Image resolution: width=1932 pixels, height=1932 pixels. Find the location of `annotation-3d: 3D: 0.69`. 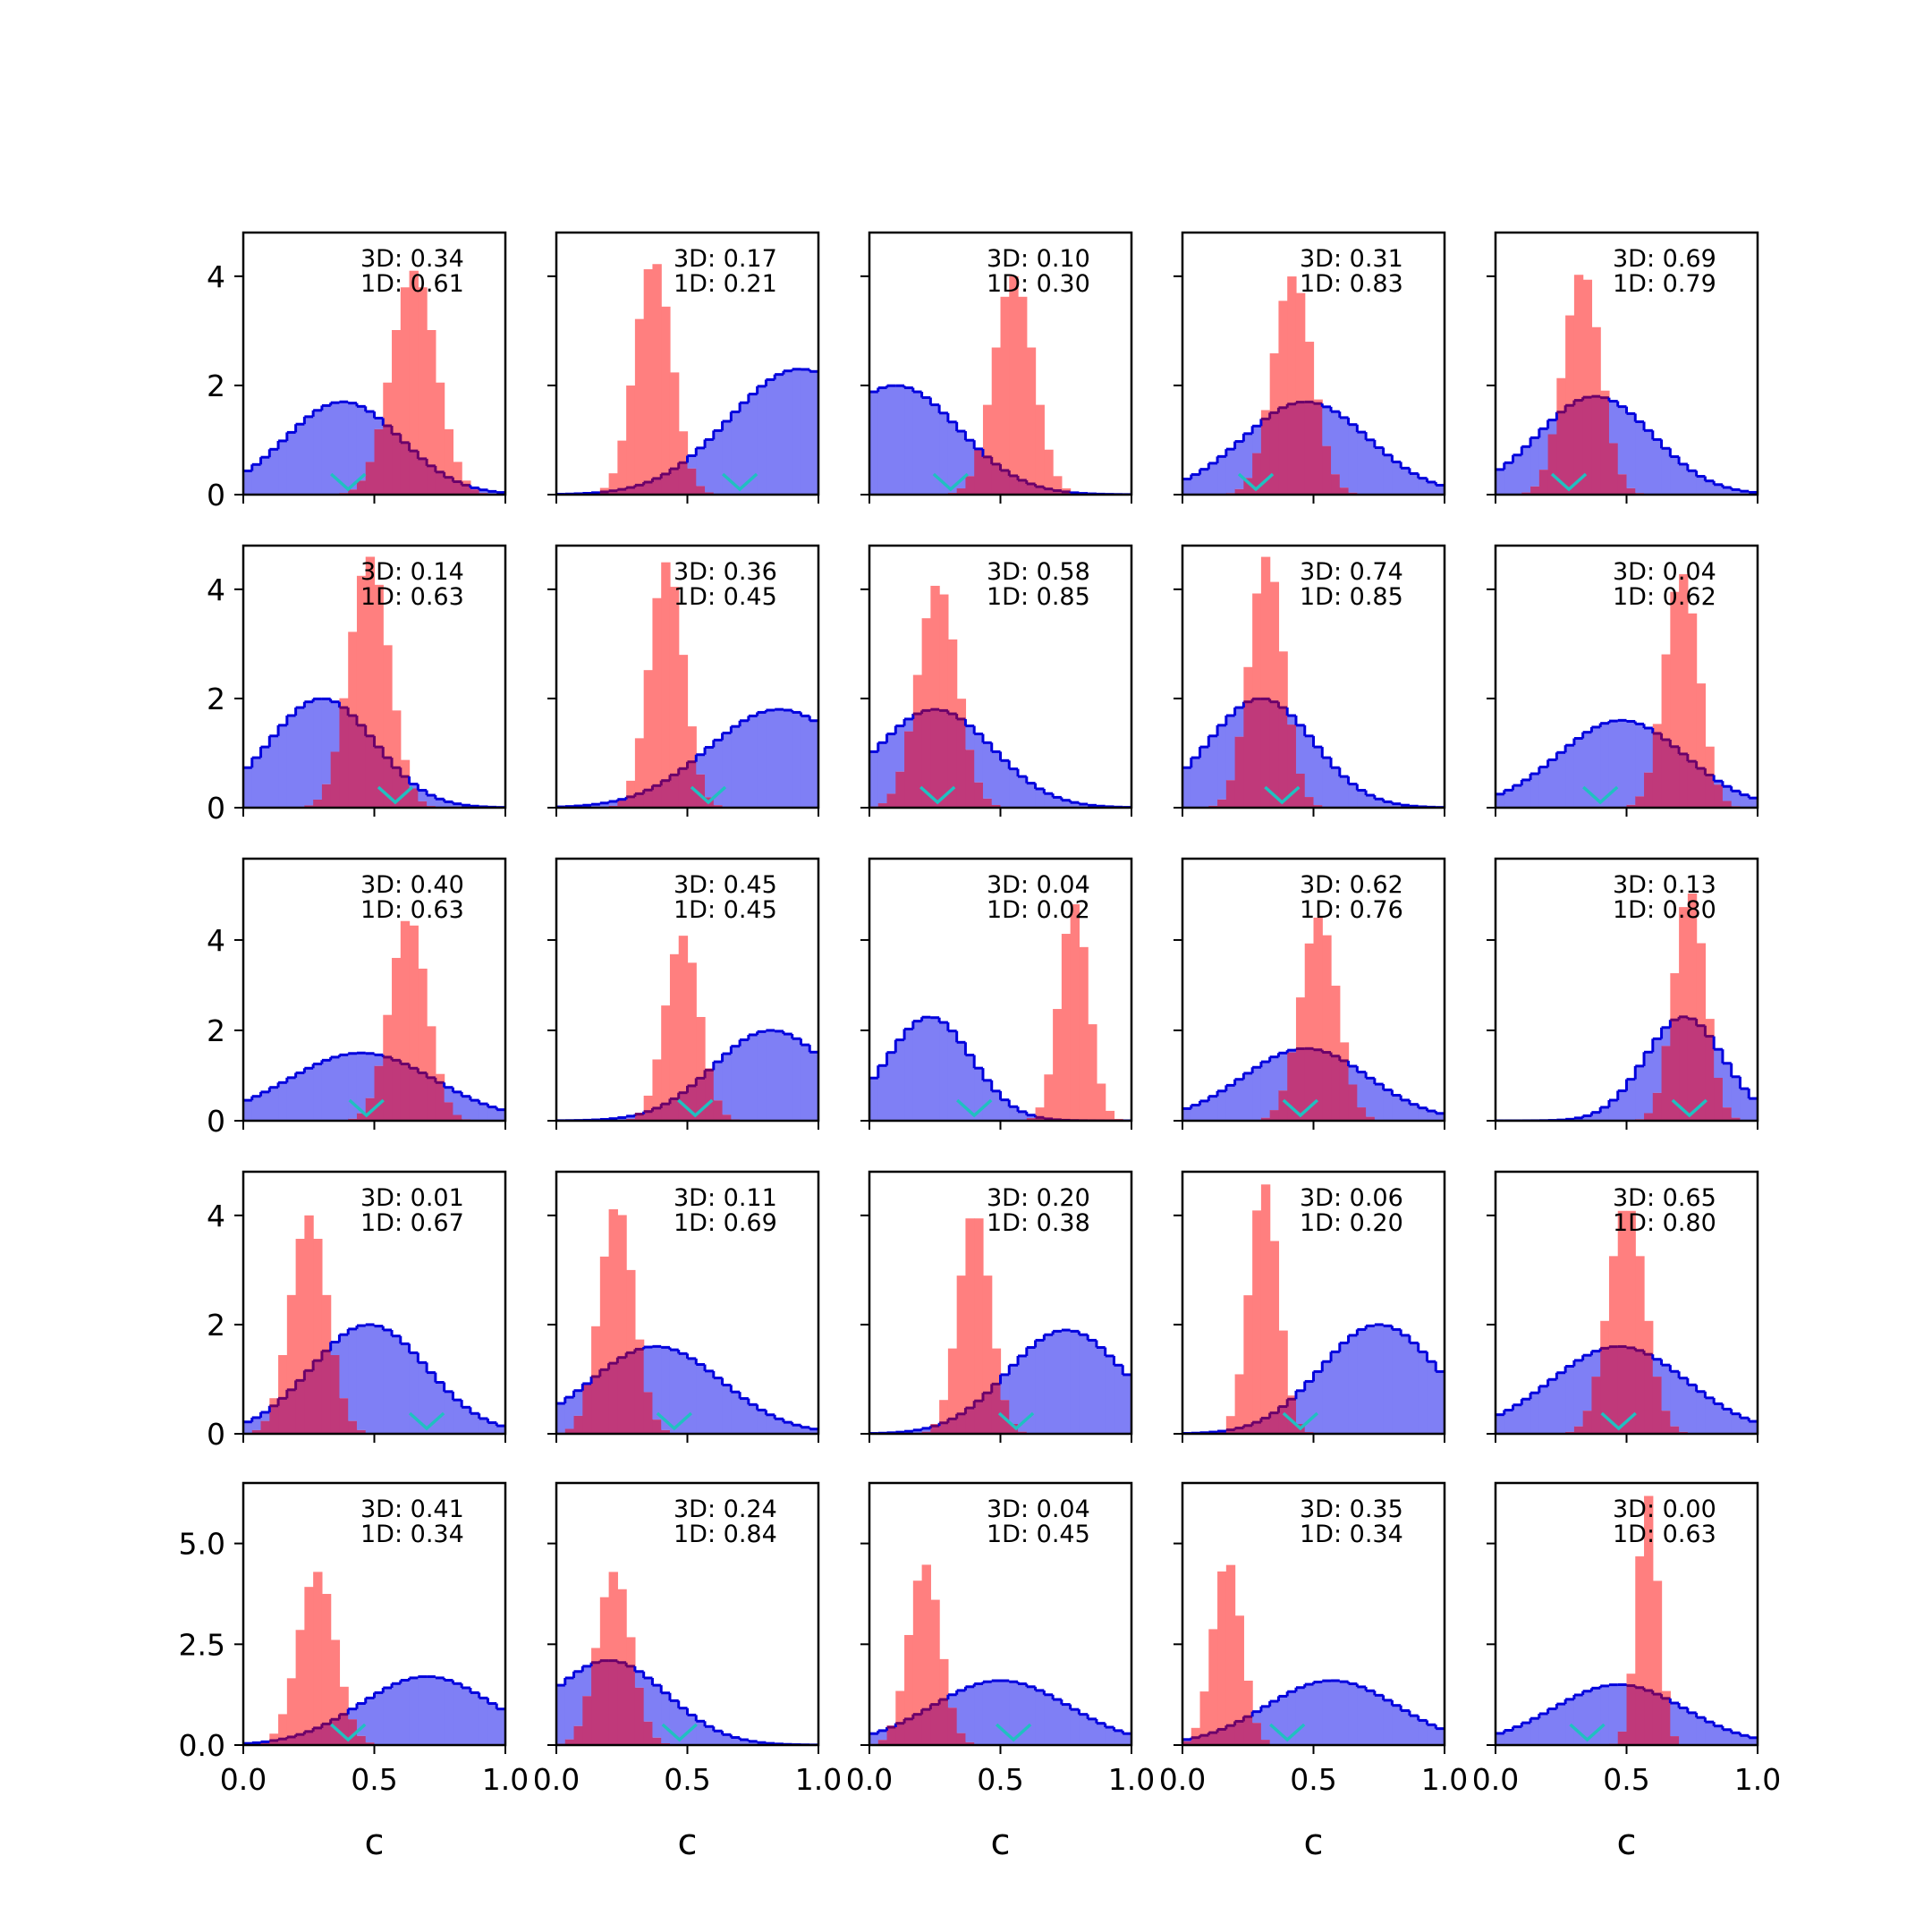

annotation-3d: 3D: 0.69 is located at coordinates (1664, 259).